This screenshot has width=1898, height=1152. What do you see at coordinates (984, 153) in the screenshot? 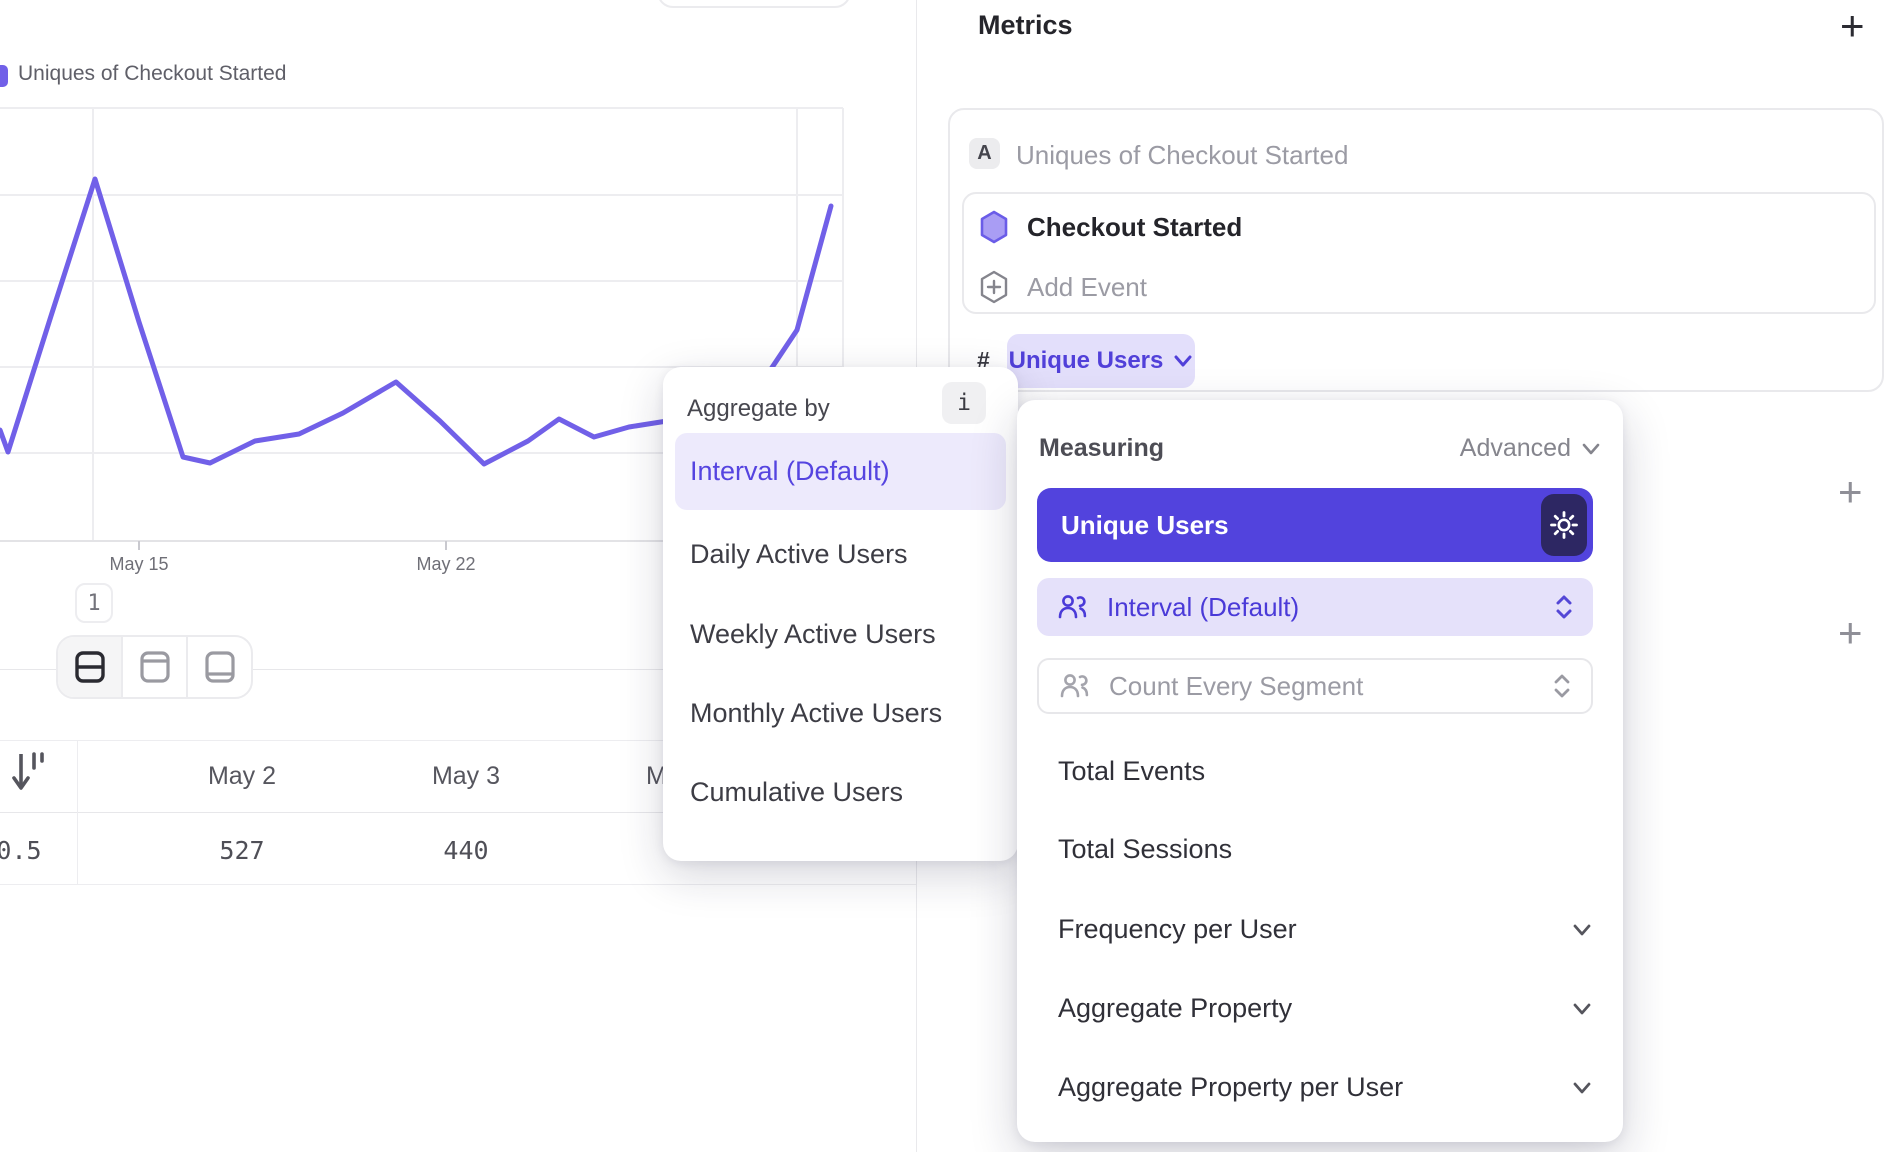
I see `metric-letter-badge: A` at bounding box center [984, 153].